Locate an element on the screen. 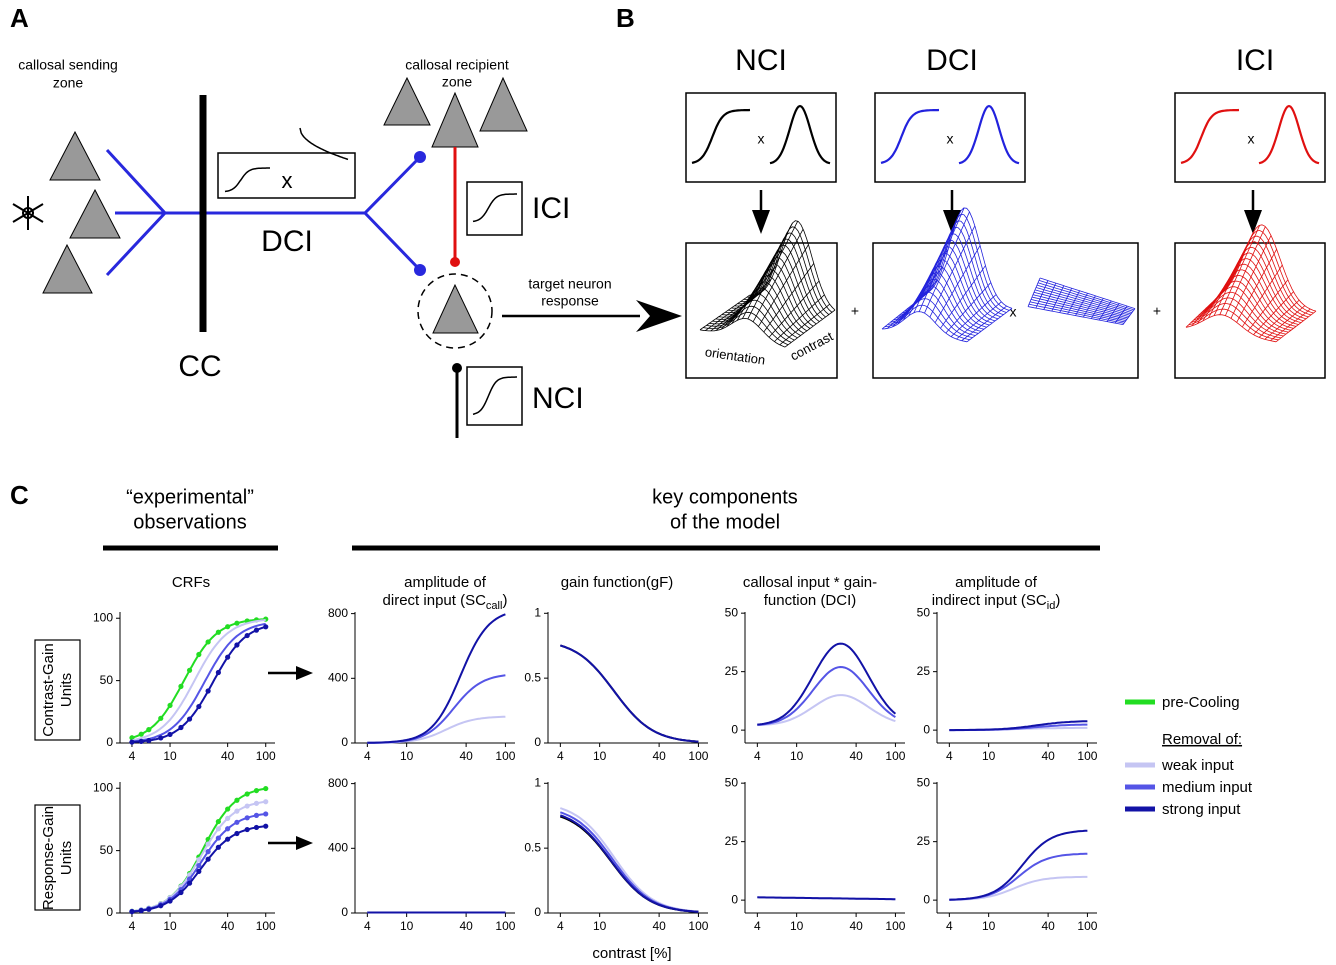 The width and height of the screenshot is (1336, 965). column-title: NCI is located at coordinates (761, 60).